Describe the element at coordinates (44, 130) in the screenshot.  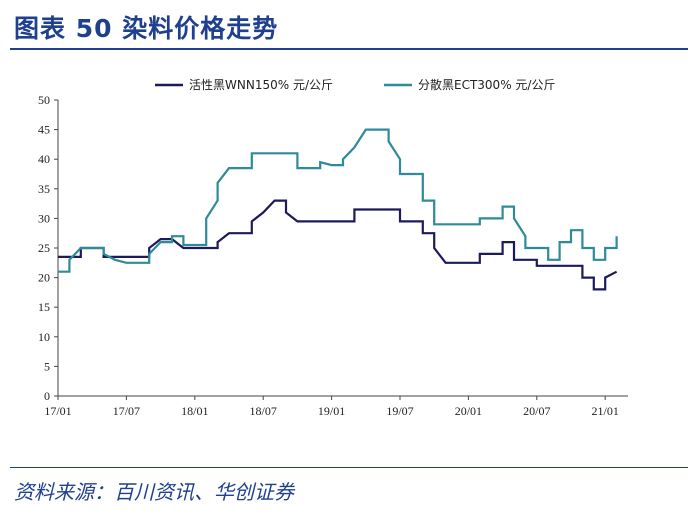
I see `y-tick-label: 45` at that location.